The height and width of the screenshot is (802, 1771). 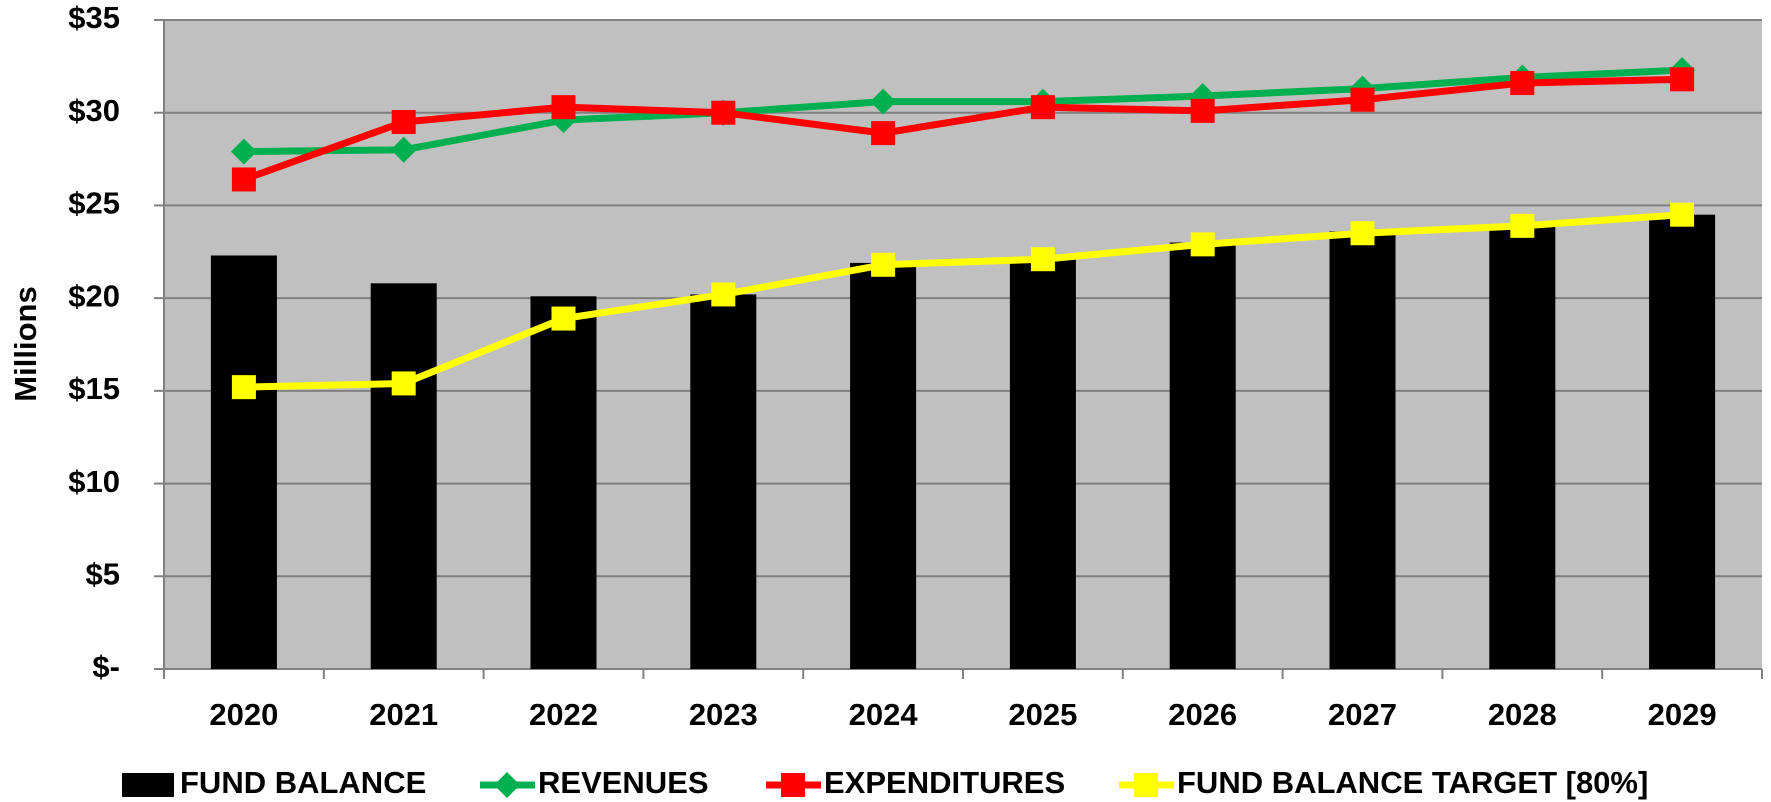 What do you see at coordinates (25, 343) in the screenshot?
I see `y-axis-title: Millions` at bounding box center [25, 343].